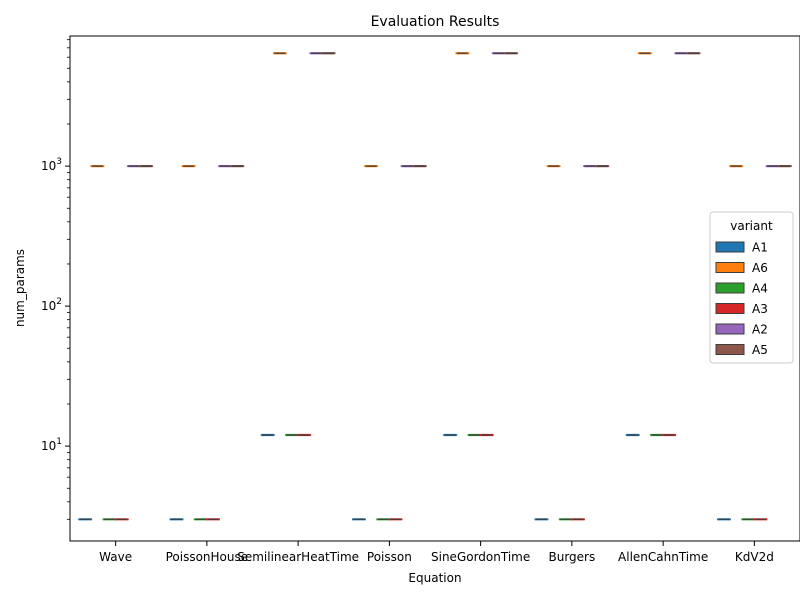 The width and height of the screenshot is (800, 600). Describe the element at coordinates (51, 165) in the screenshot. I see `y-tick-label: 10³` at that location.